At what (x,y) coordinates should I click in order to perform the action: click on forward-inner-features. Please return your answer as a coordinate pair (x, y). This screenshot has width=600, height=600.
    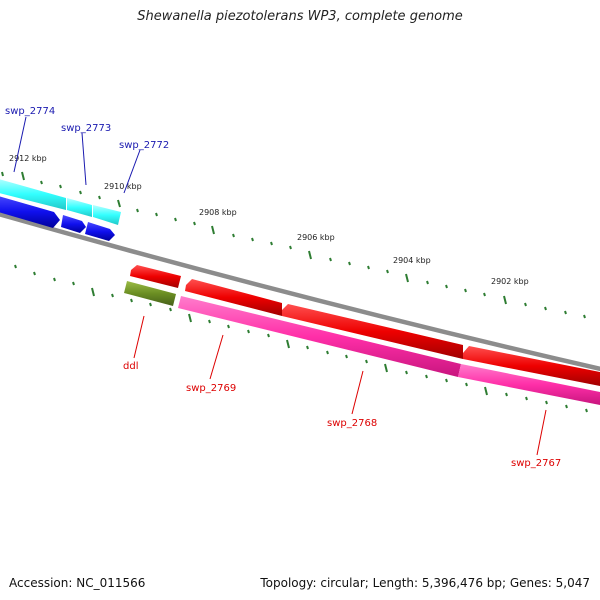
    Looking at the image, I should click on (57, 218).